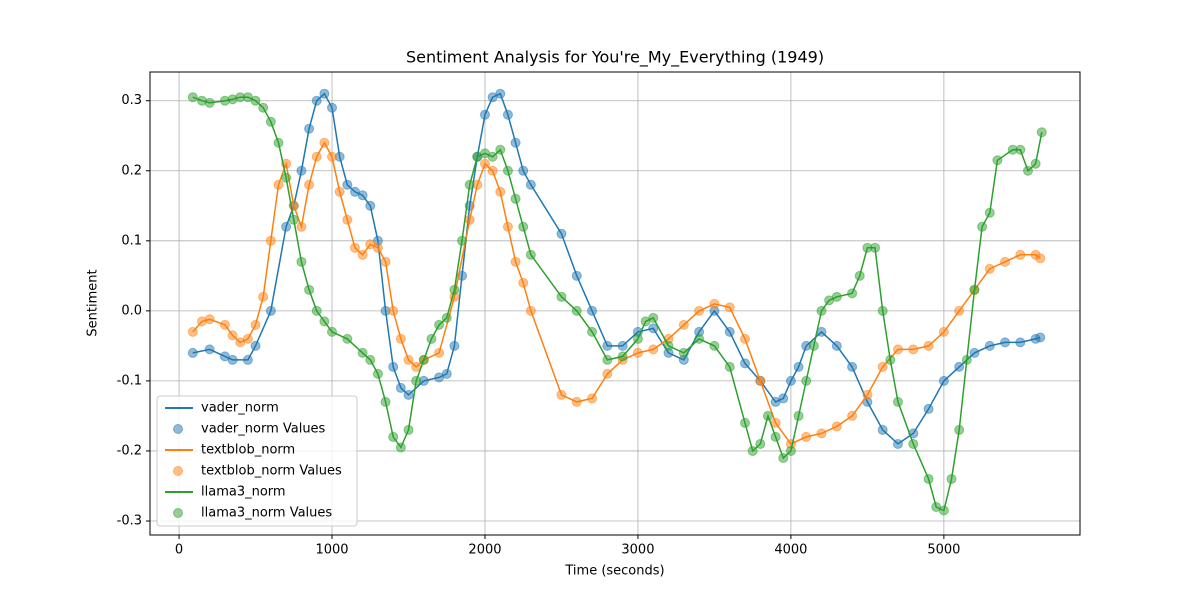 The image size is (1200, 600). I want to click on x-axis-label: Time (seconds), so click(614, 571).